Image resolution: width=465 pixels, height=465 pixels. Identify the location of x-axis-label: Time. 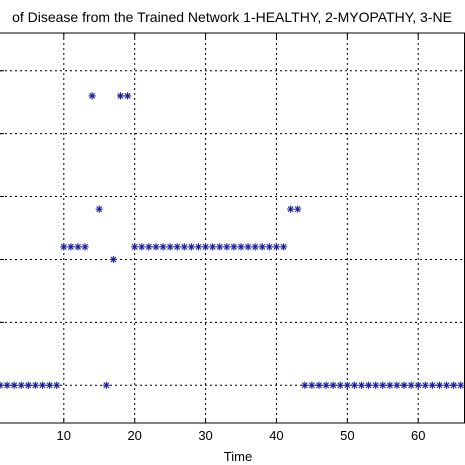
(238, 456).